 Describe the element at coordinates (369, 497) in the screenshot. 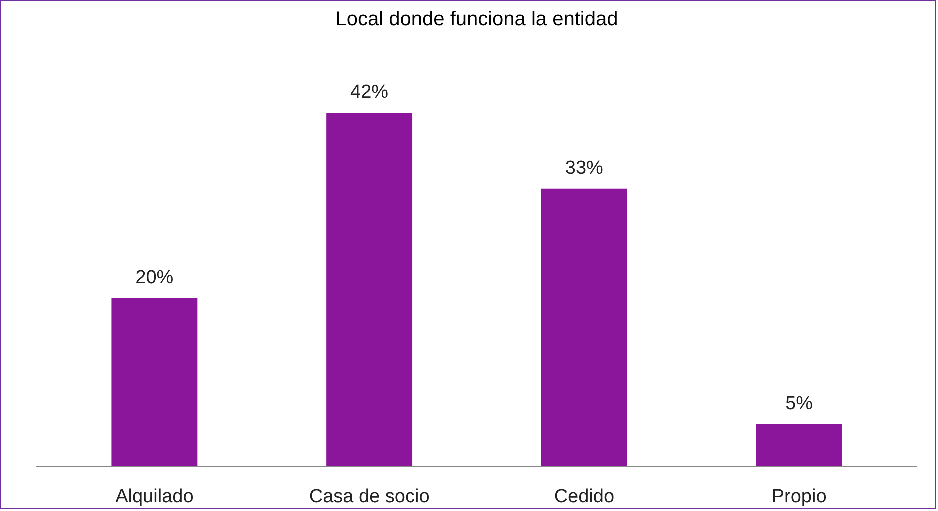

I see `x-tick-label: Casa de socio` at that location.